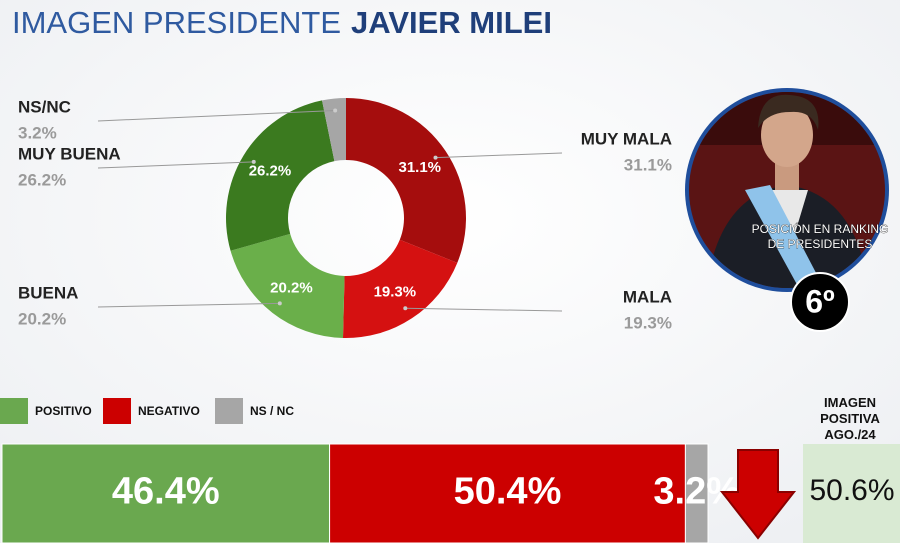  What do you see at coordinates (648, 322) in the screenshot?
I see `pie-value: 19.3%` at bounding box center [648, 322].